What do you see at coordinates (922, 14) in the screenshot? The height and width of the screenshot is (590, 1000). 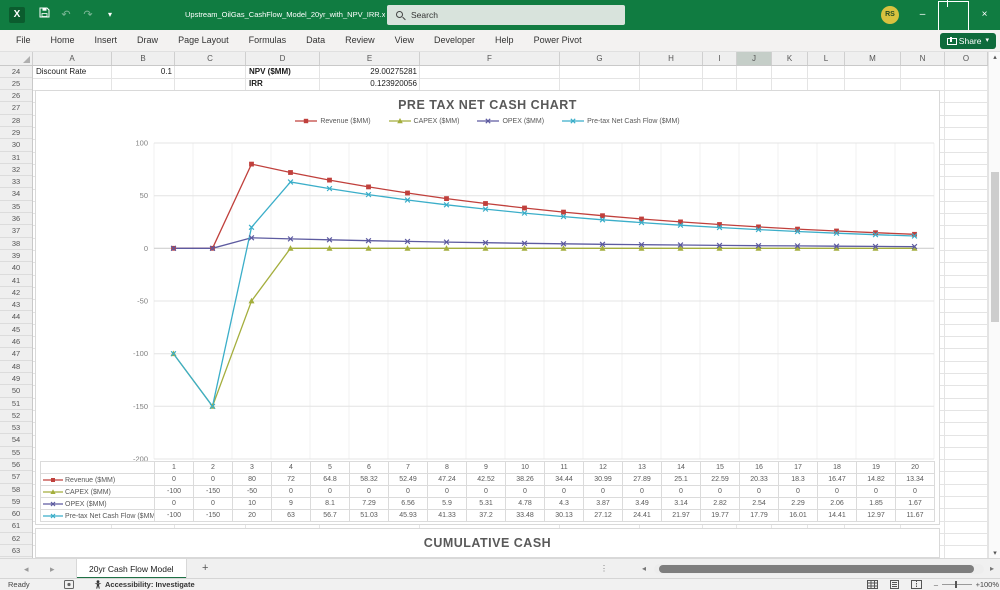 I see `minimize-button: –` at bounding box center [922, 14].